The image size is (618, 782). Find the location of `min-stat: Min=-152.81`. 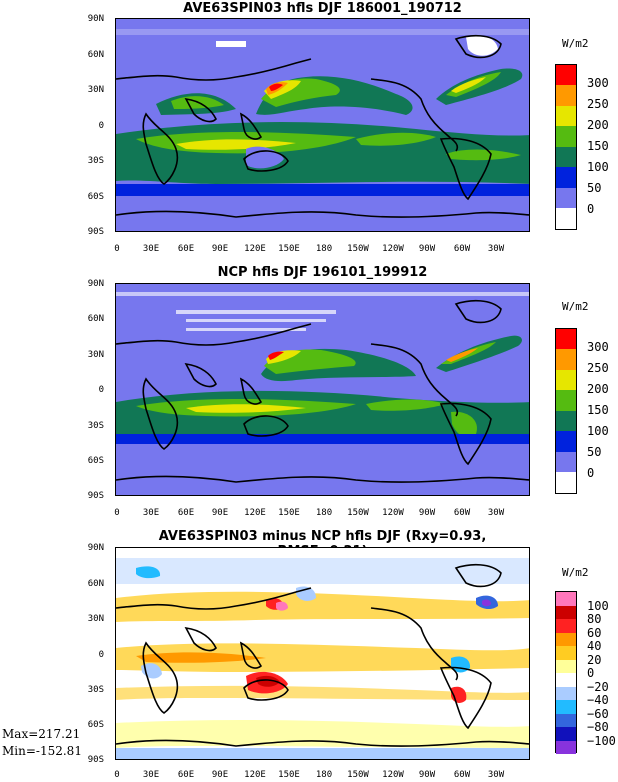

min-stat: Min=-152.81 is located at coordinates (42, 751).